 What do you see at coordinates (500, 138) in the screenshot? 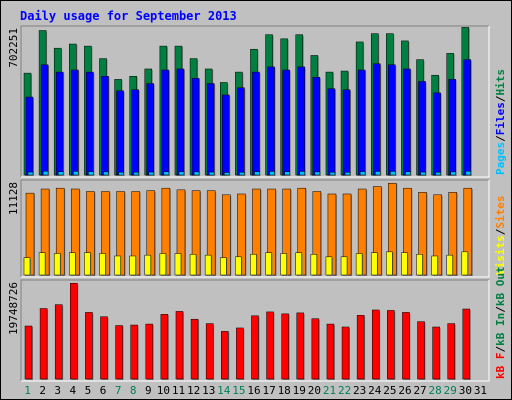
I see `legend-part-top-1: /` at bounding box center [500, 138].